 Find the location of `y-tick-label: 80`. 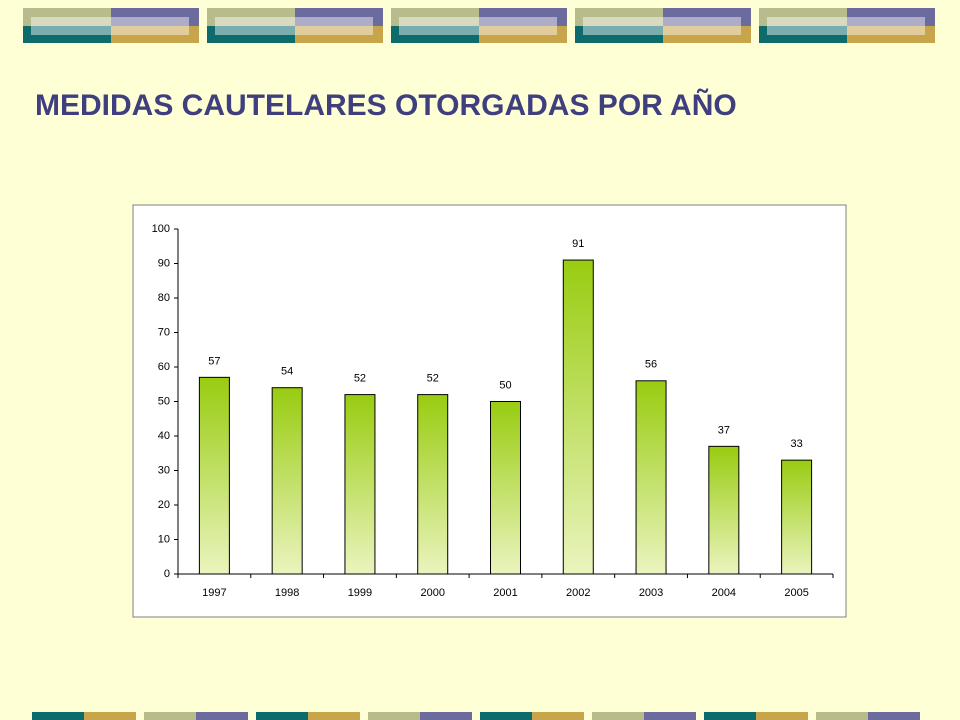

y-tick-label: 80 is located at coordinates (164, 298).